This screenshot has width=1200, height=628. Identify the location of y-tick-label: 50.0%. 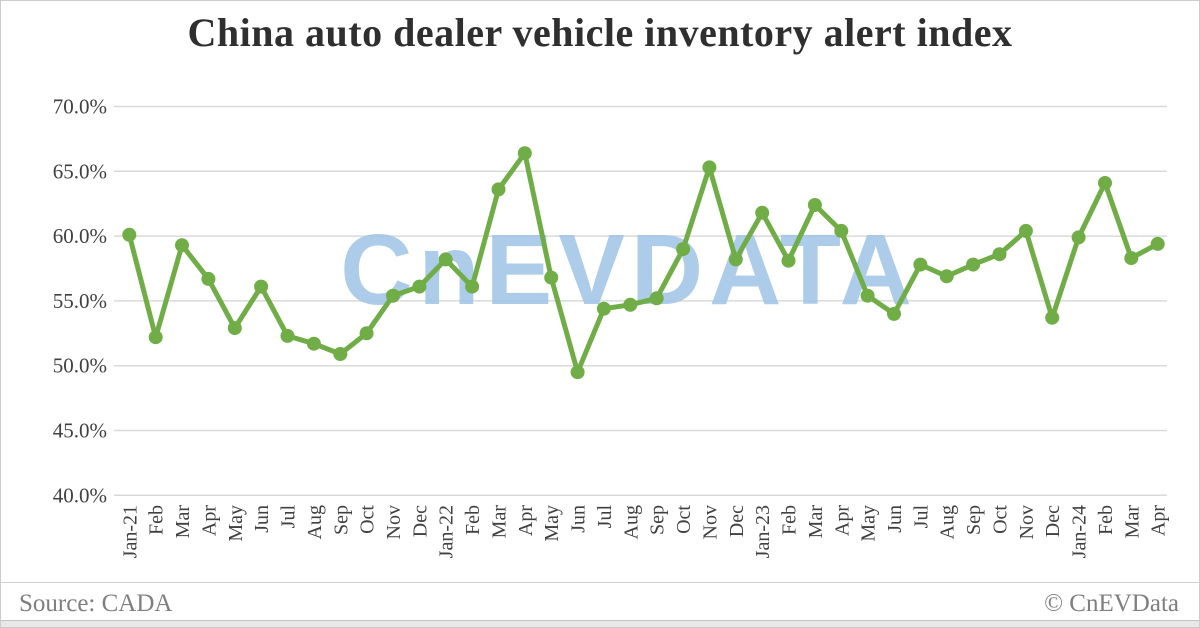
(80, 366).